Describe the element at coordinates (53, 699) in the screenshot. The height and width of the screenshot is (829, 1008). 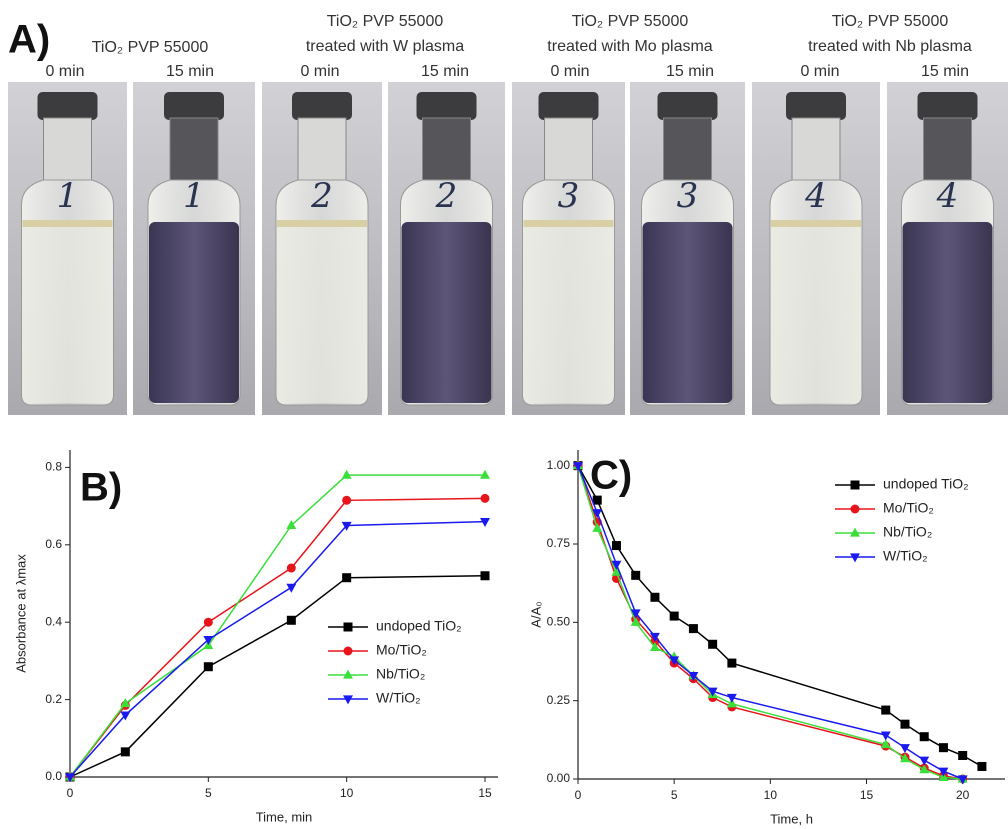
I see `y-tick-label: 0.2` at that location.